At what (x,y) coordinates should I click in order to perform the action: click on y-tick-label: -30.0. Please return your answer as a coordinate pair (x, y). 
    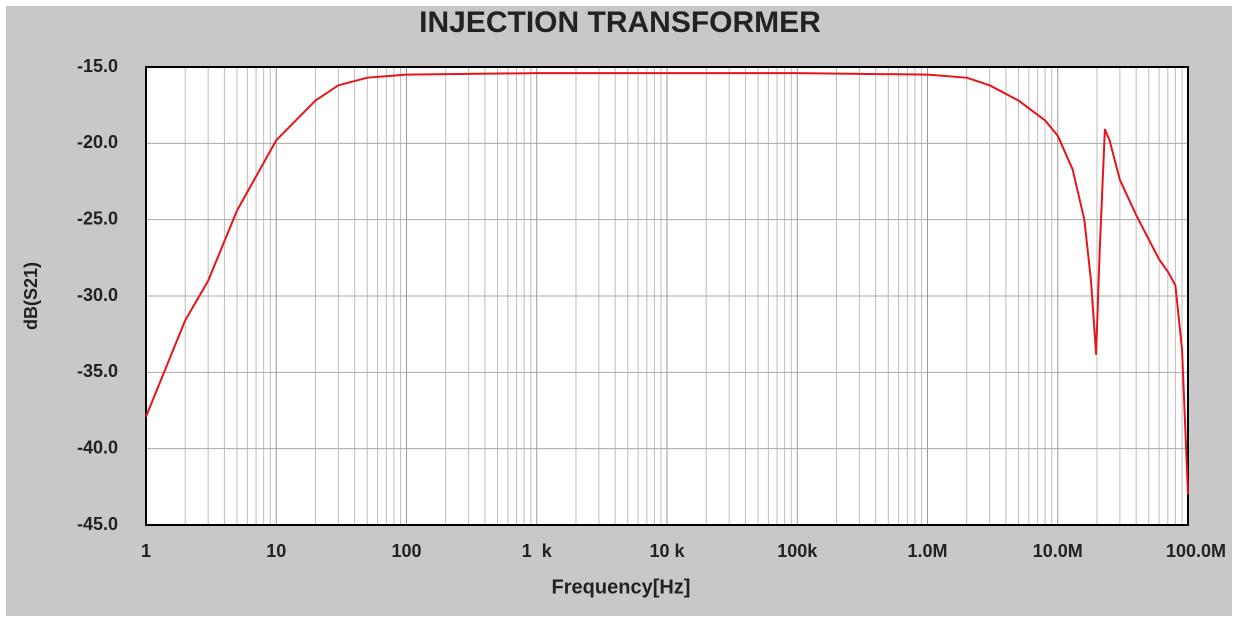
    Looking at the image, I should click on (97, 295).